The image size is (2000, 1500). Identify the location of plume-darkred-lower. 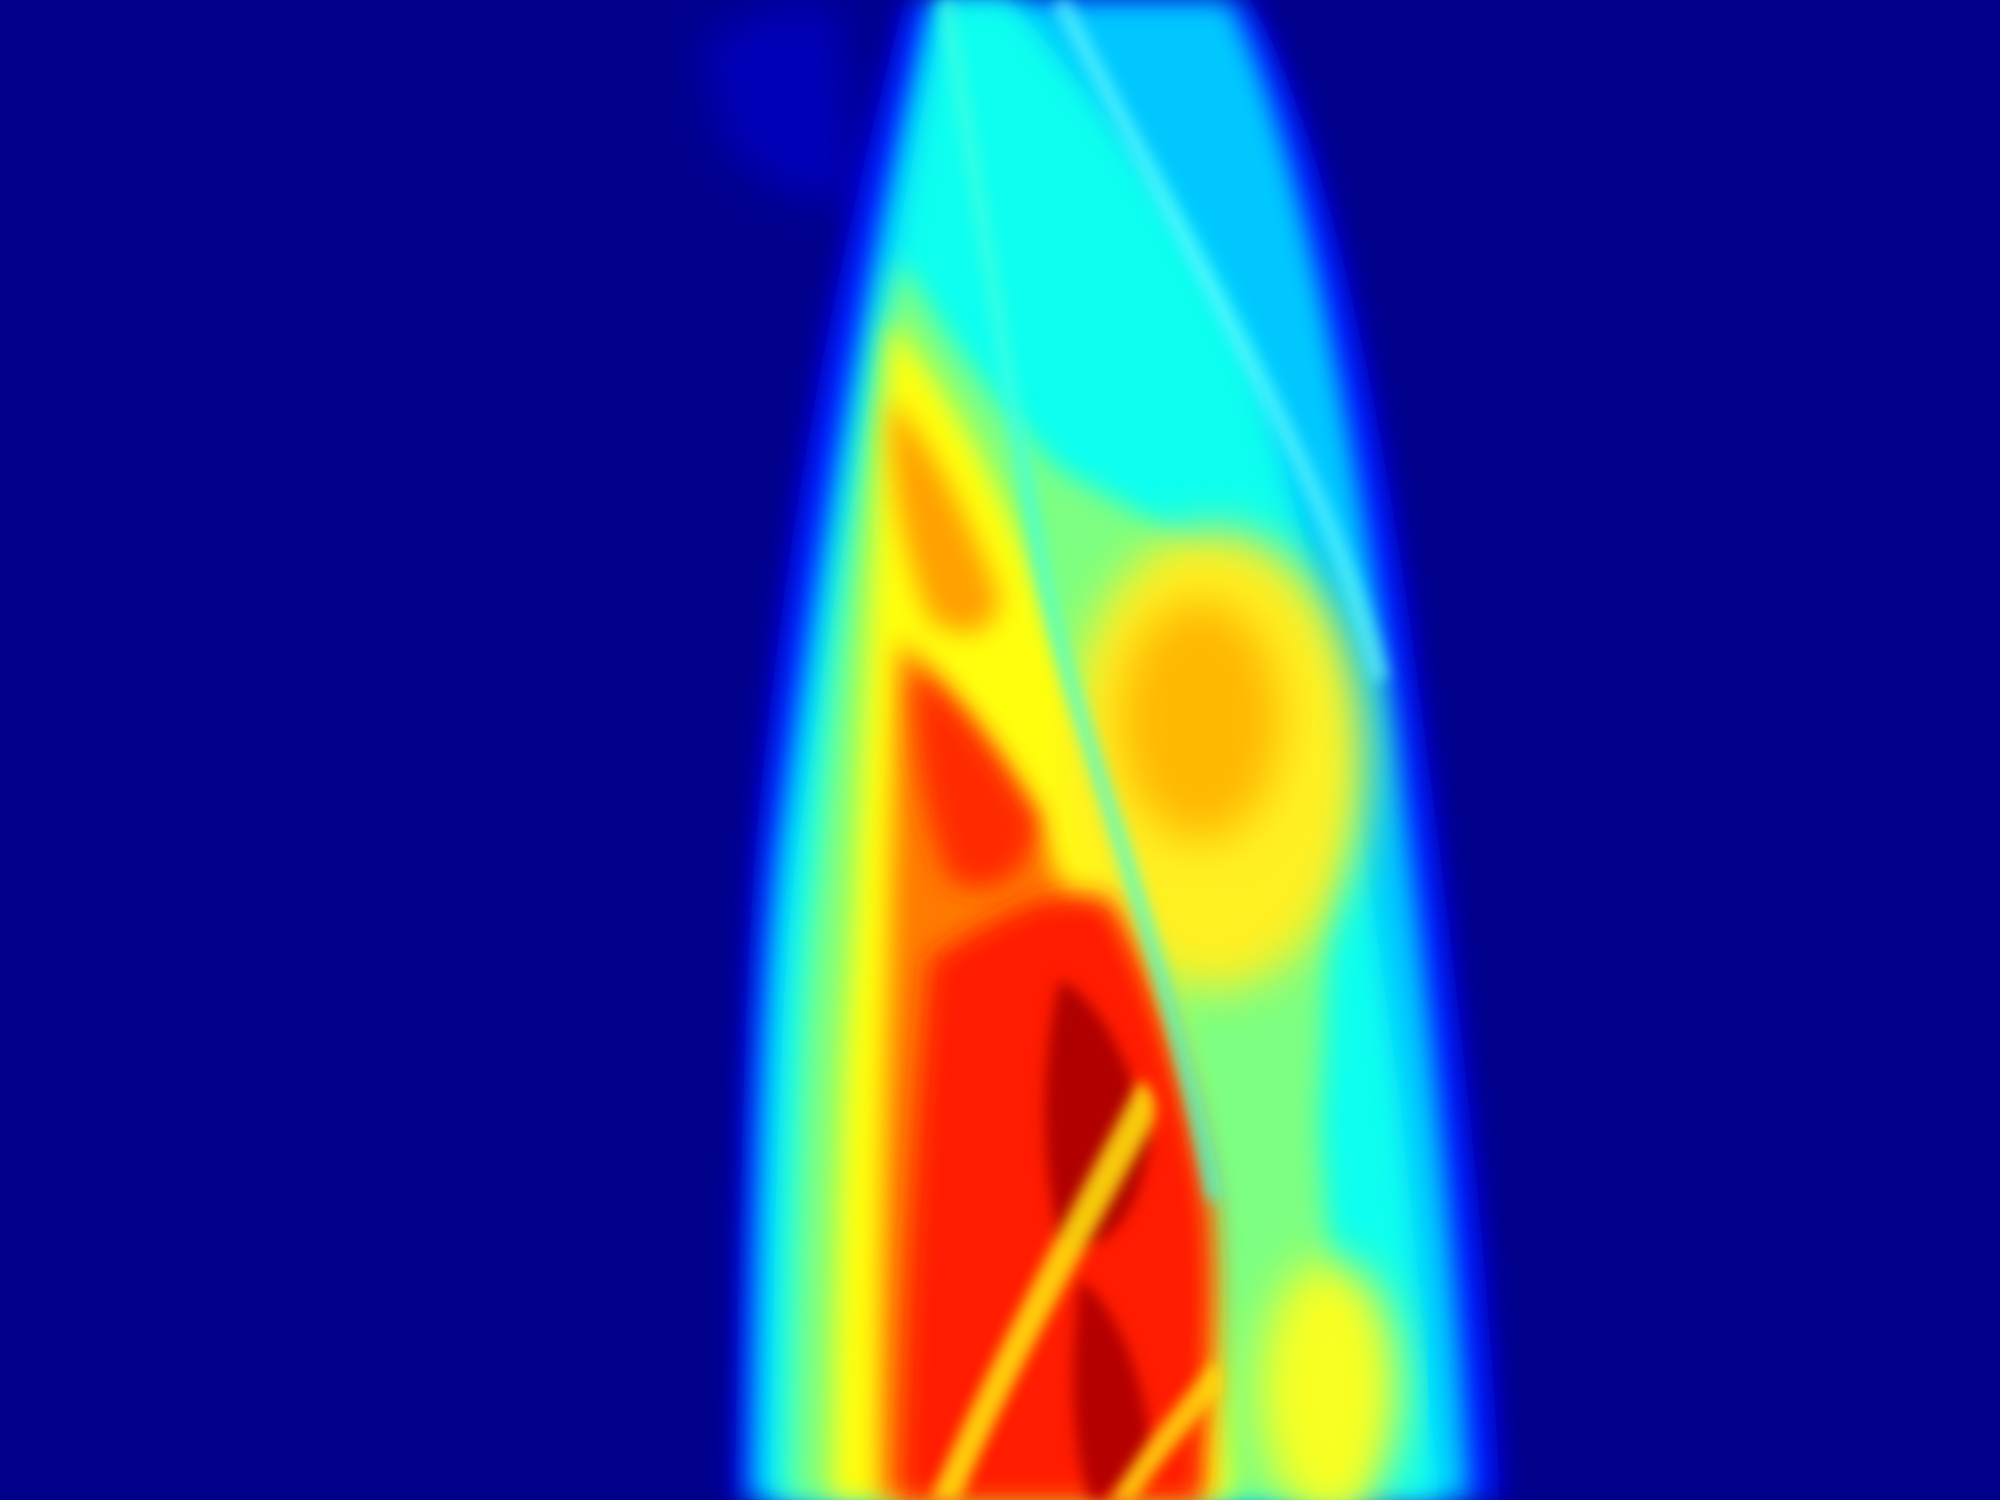
(1111, 1390).